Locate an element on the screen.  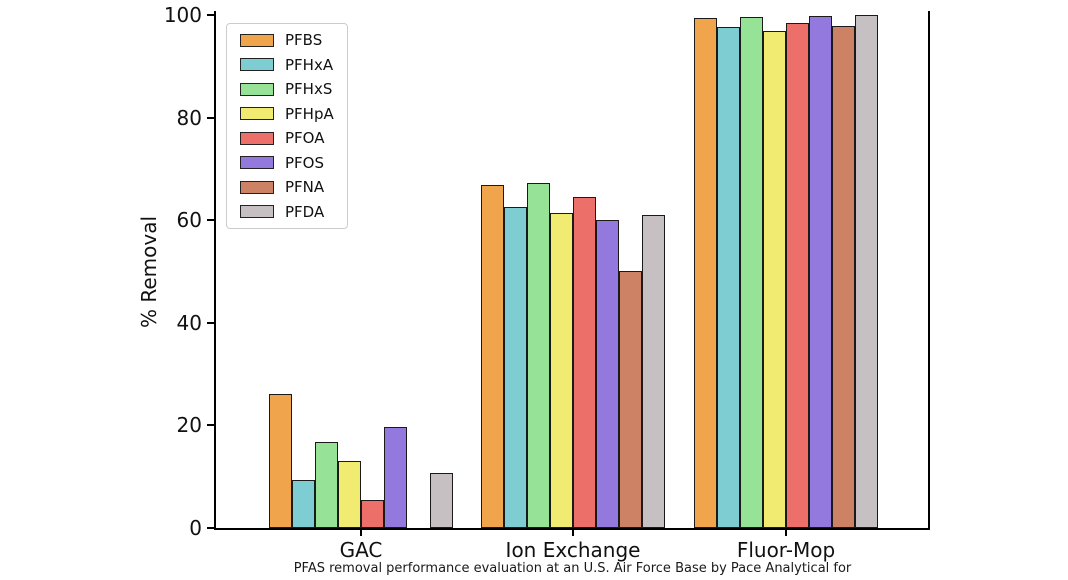
legend-label-PFHxA: PFHxA is located at coordinates (309, 64).